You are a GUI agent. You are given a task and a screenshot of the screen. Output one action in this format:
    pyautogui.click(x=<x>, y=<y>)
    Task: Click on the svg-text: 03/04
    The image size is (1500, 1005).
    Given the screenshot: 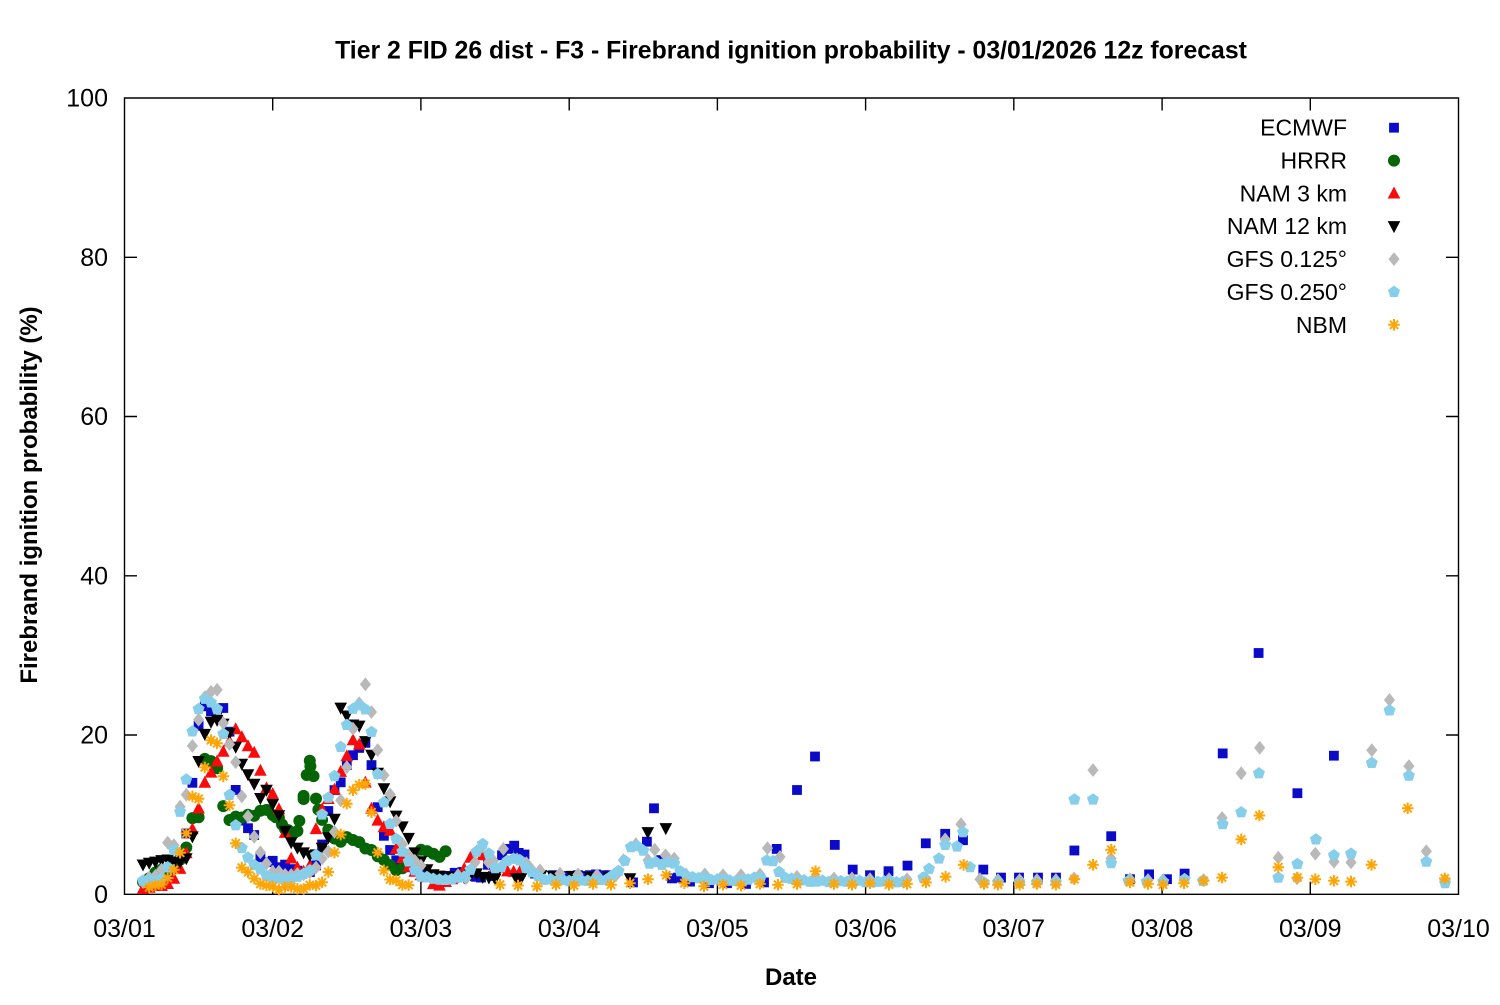 What is the action you would take?
    pyautogui.click(x=569, y=929)
    